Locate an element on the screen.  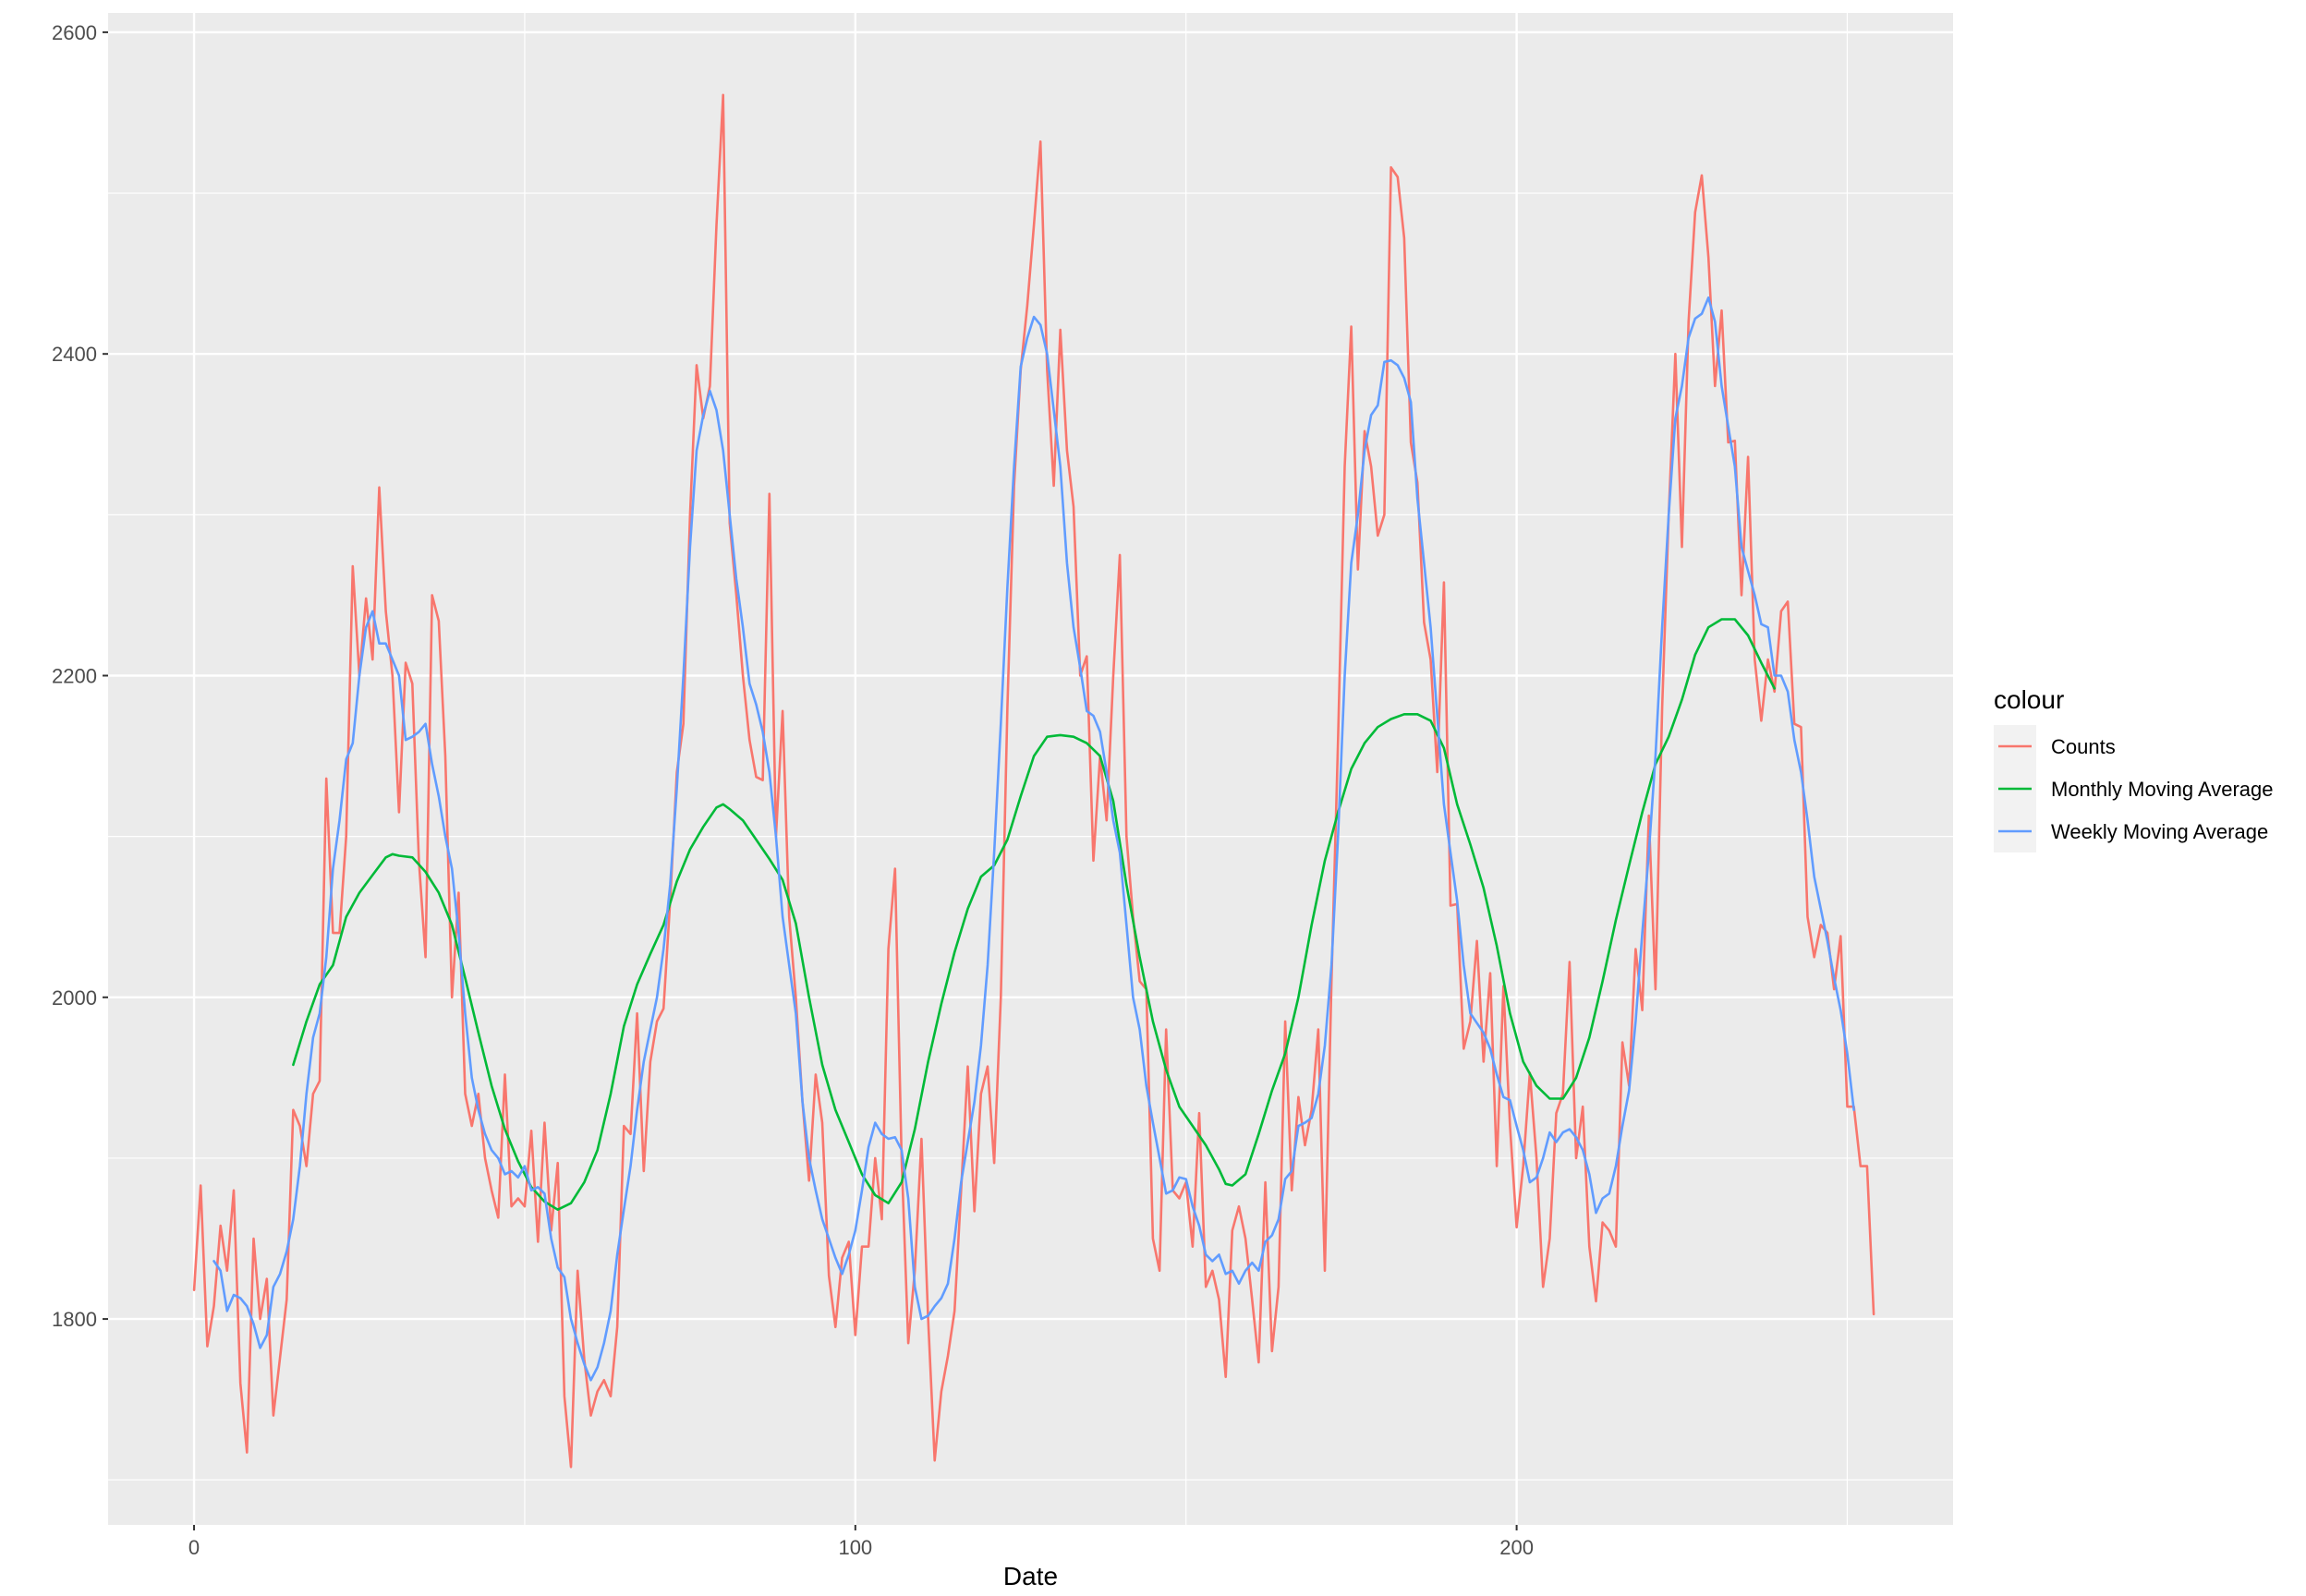
x-tick-label: 0 is located at coordinates (194, 1547).